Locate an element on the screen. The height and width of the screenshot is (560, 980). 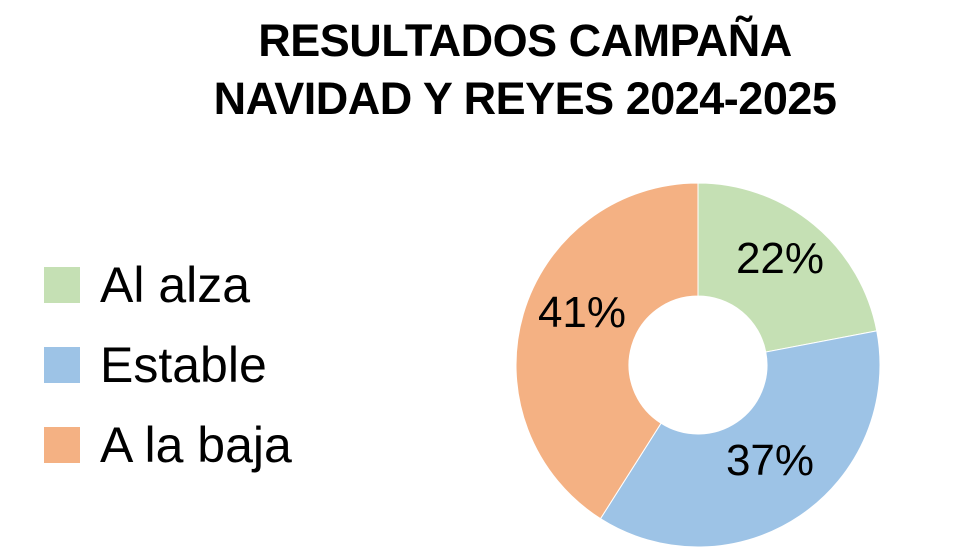
legend-item-al-alza: Al alza is located at coordinates (168, 285).